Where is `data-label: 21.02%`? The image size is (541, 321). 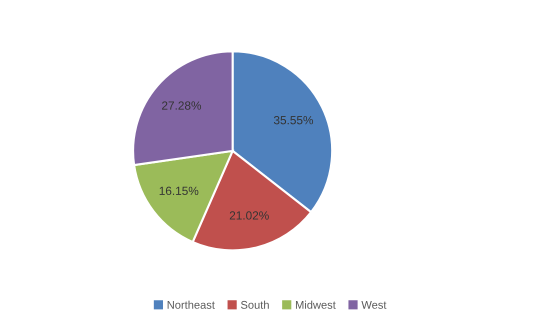 data-label: 21.02% is located at coordinates (249, 215).